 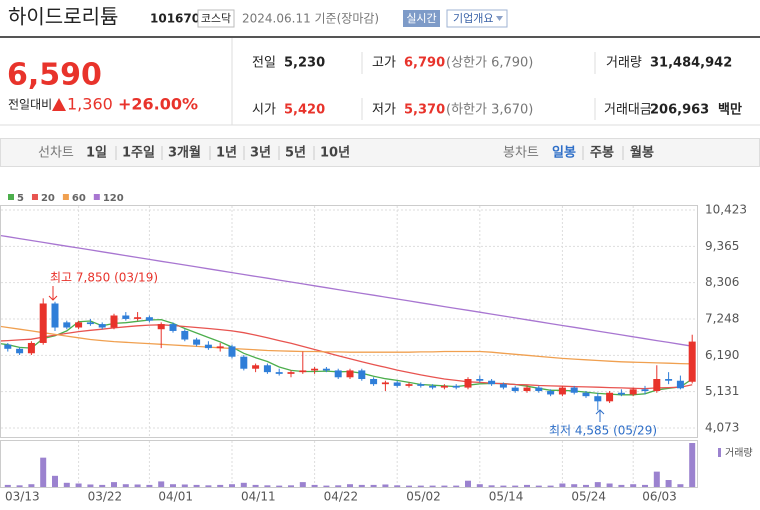 I want to click on low-annotation: 최저 4,585 (05/29), so click(x=603, y=431).